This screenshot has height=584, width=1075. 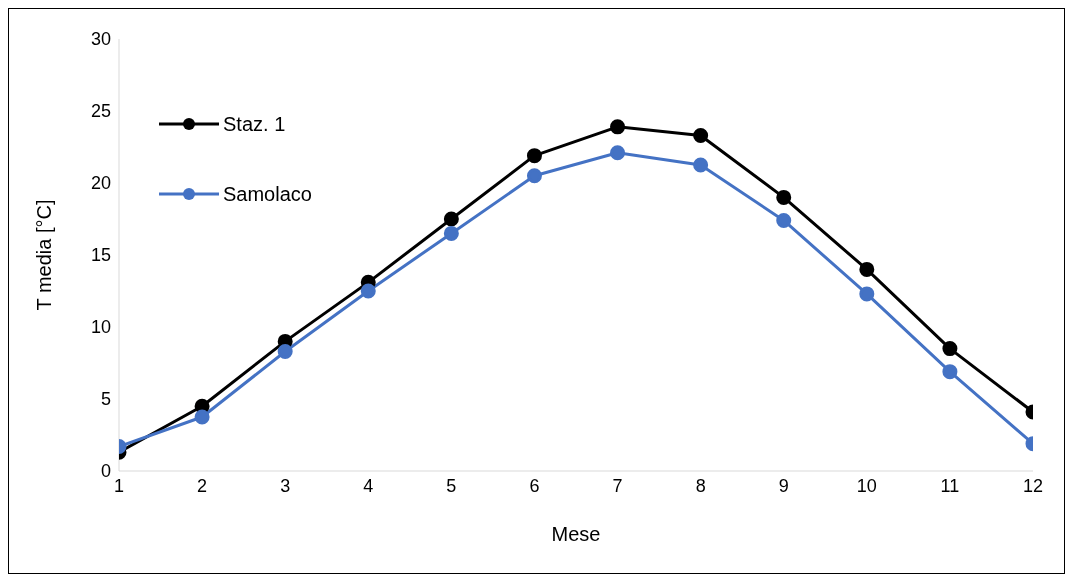 I want to click on y-tick-label: 10, so click(x=100, y=327).